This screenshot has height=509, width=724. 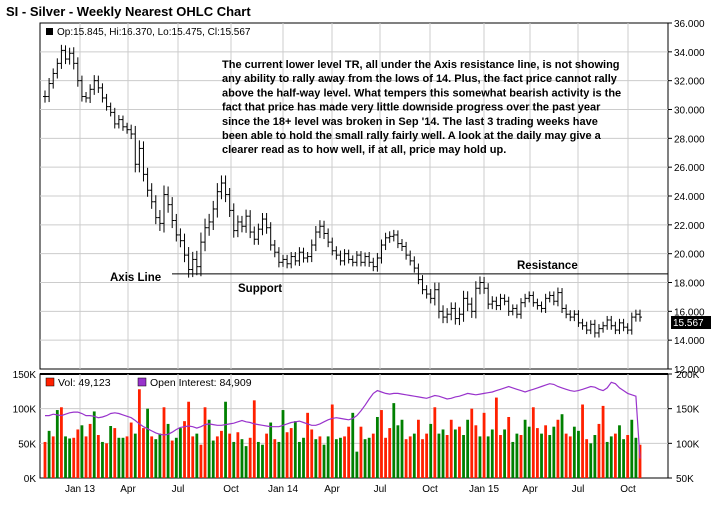 What do you see at coordinates (547, 266) in the screenshot?
I see `resistance-label: Resistance` at bounding box center [547, 266].